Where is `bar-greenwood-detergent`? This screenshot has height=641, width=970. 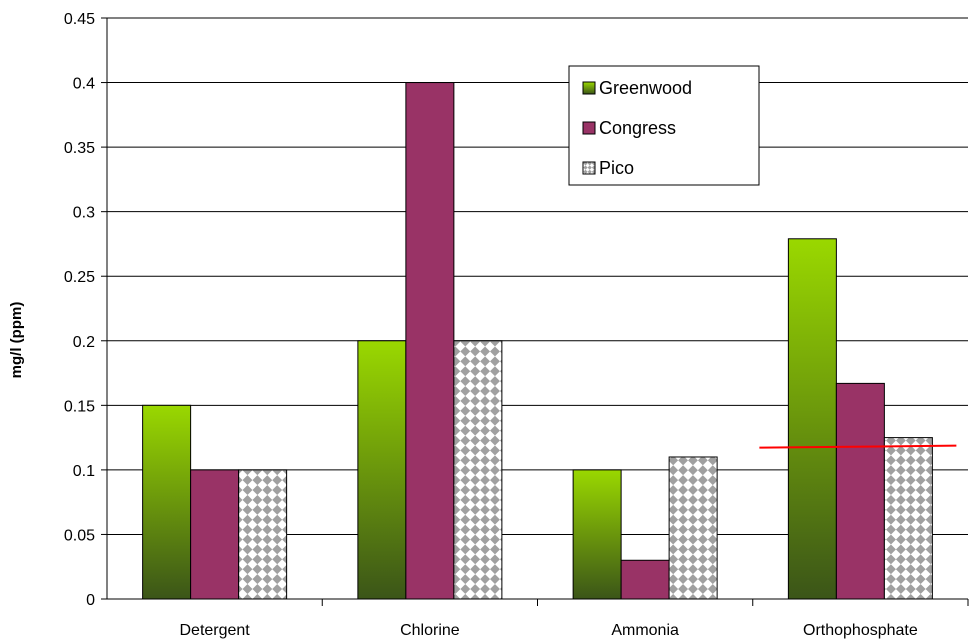 bar-greenwood-detergent is located at coordinates (167, 502).